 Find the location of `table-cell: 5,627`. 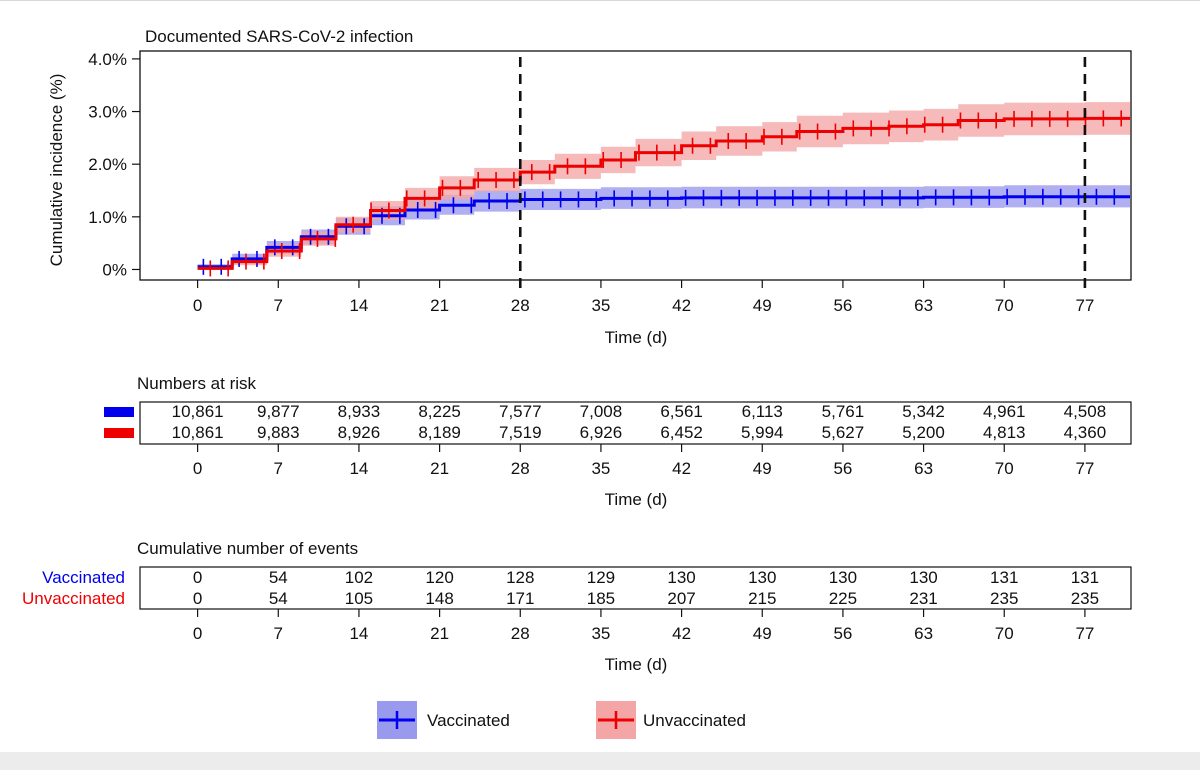

table-cell: 5,627 is located at coordinates (843, 432).